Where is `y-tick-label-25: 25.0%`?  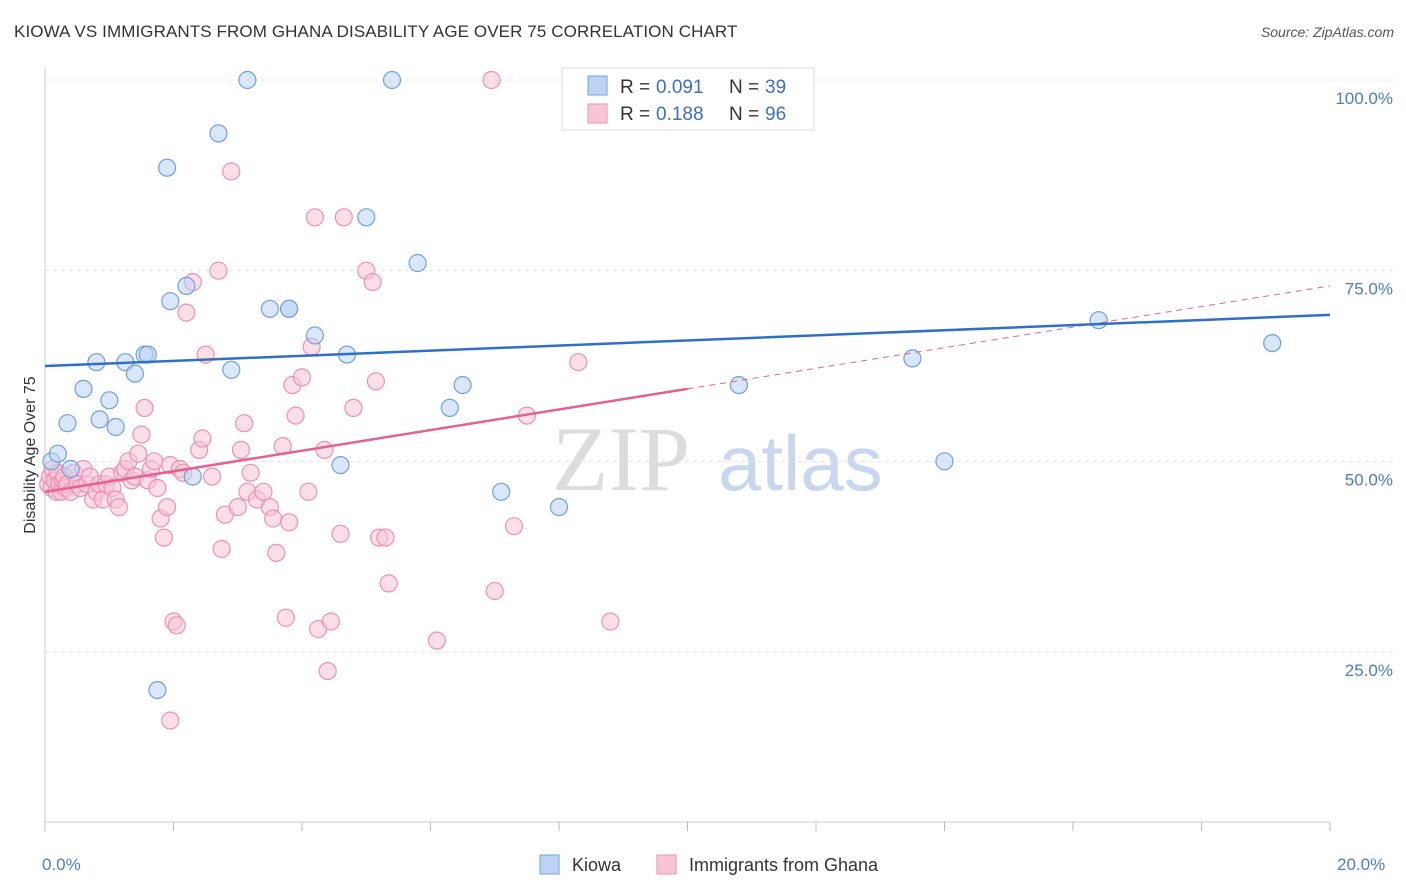
y-tick-label-25: 25.0% is located at coordinates (1369, 670).